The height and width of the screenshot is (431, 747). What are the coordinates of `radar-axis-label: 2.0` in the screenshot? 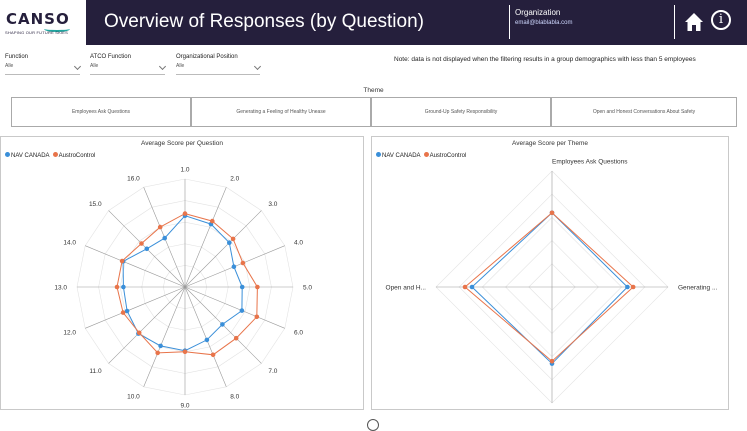 It's located at (234, 179).